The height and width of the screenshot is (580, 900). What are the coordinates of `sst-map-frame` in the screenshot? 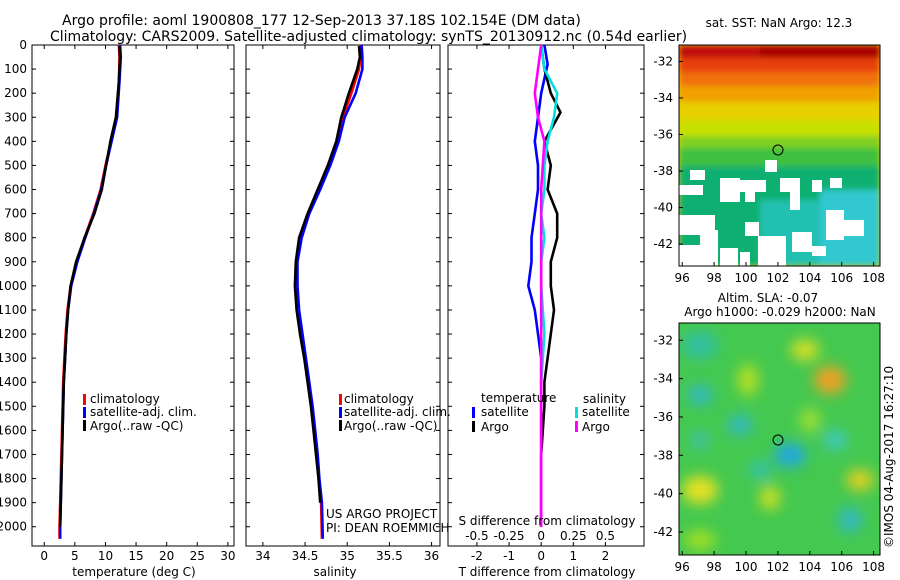 It's located at (779, 155).